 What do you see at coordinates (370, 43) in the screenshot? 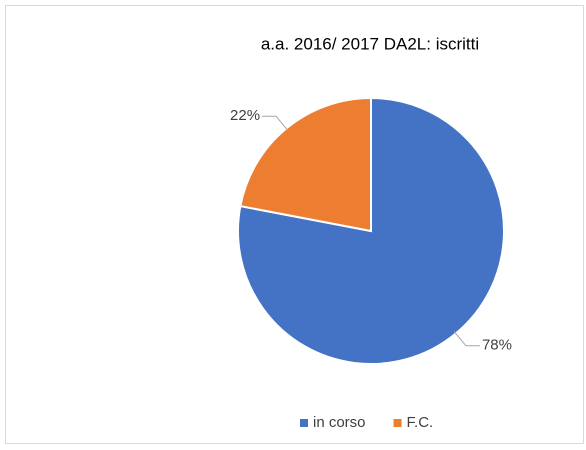
I see `chart-title: a.a. 2016/ 2017 DA2L: iscritti` at bounding box center [370, 43].